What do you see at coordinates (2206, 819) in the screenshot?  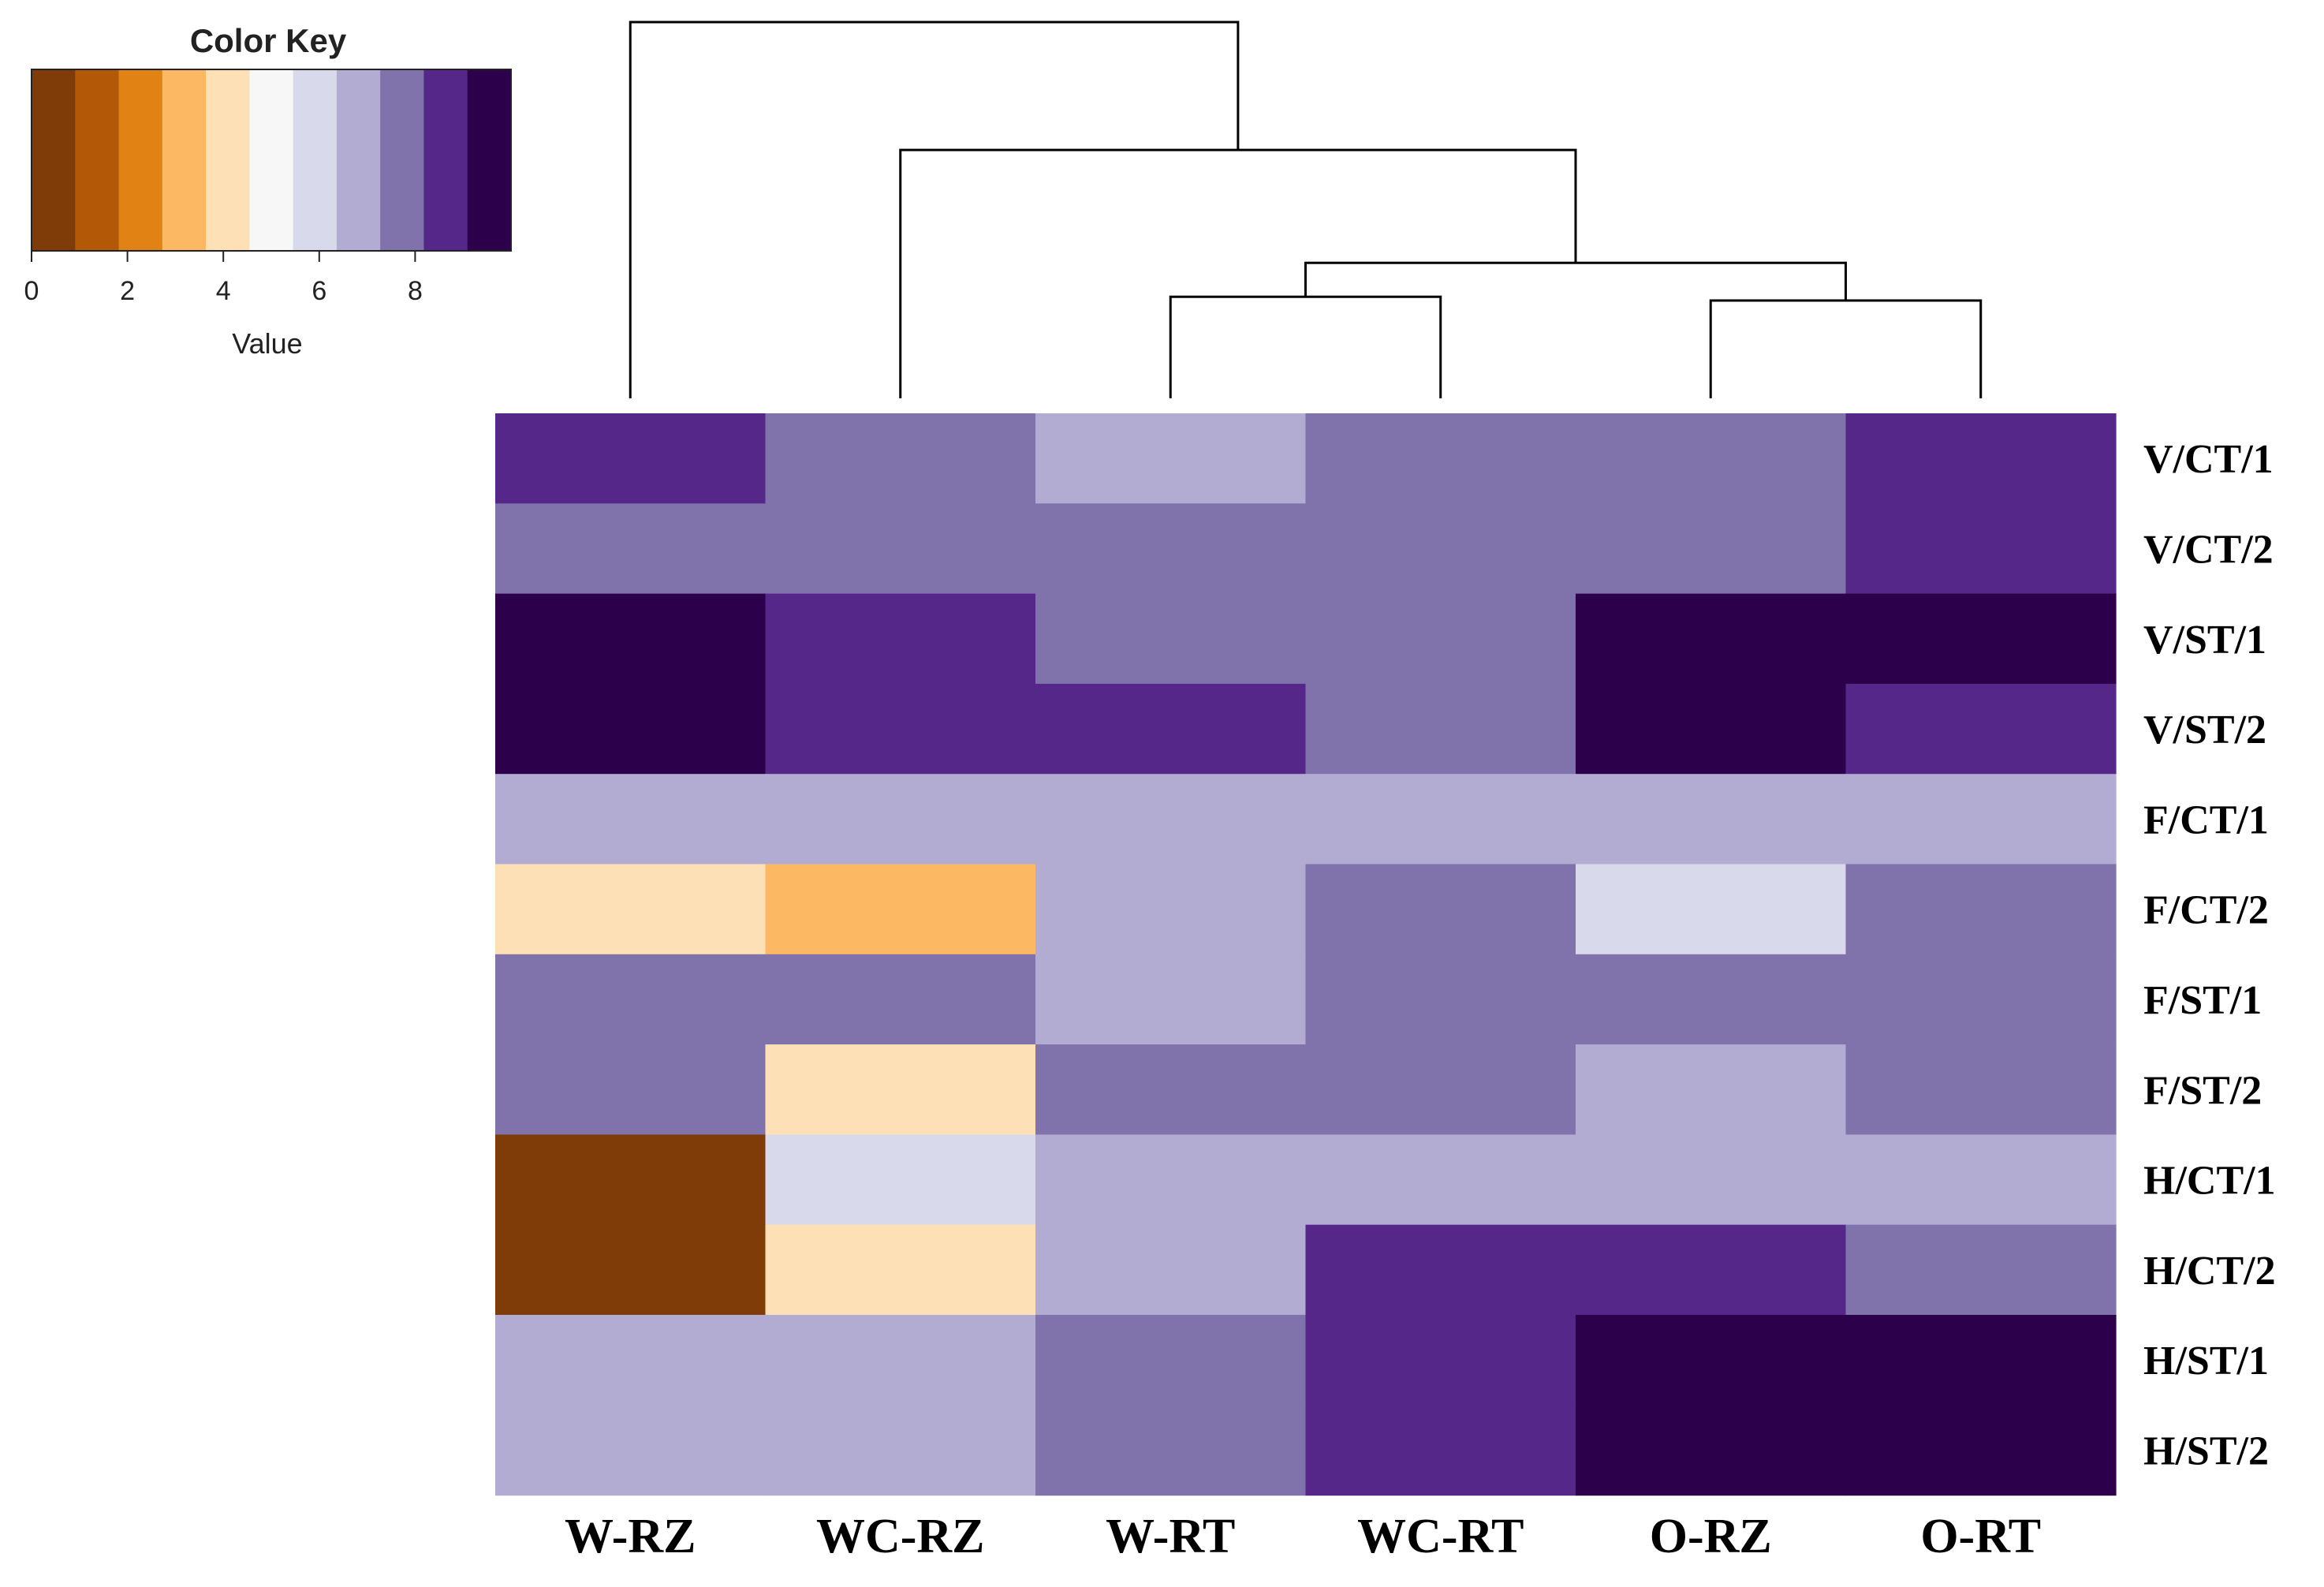 I see `row-label: F/CT/1` at bounding box center [2206, 819].